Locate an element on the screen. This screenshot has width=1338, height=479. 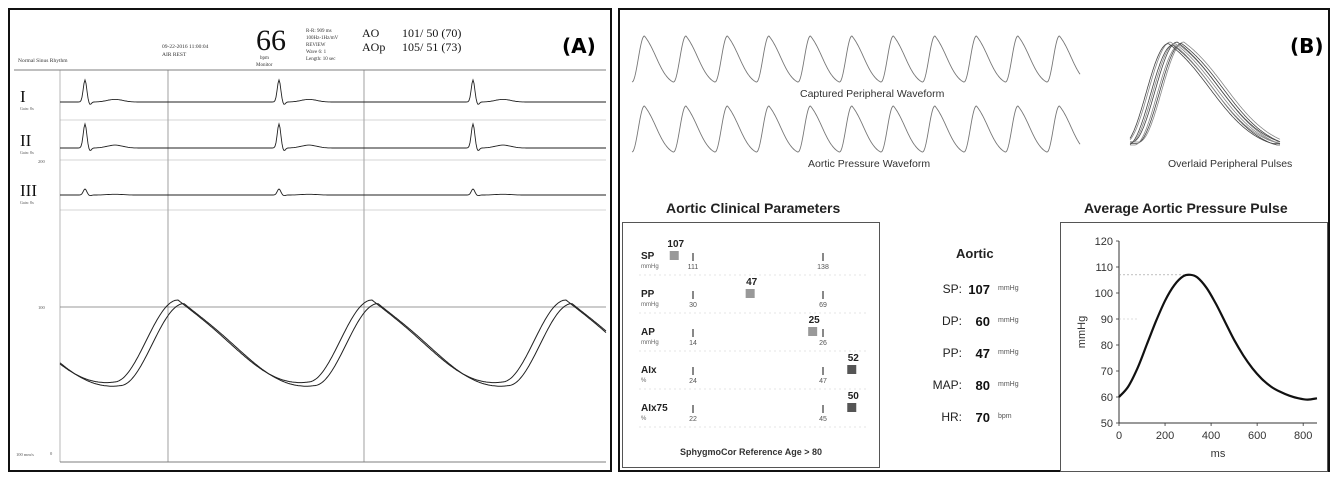
y-tick-label: 120 is located at coordinates (1104, 242).